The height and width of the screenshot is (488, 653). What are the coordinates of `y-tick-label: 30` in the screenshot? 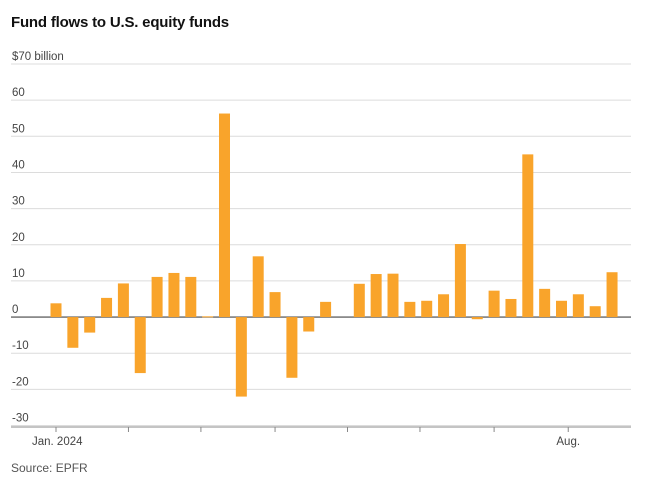 It's located at (18, 202).